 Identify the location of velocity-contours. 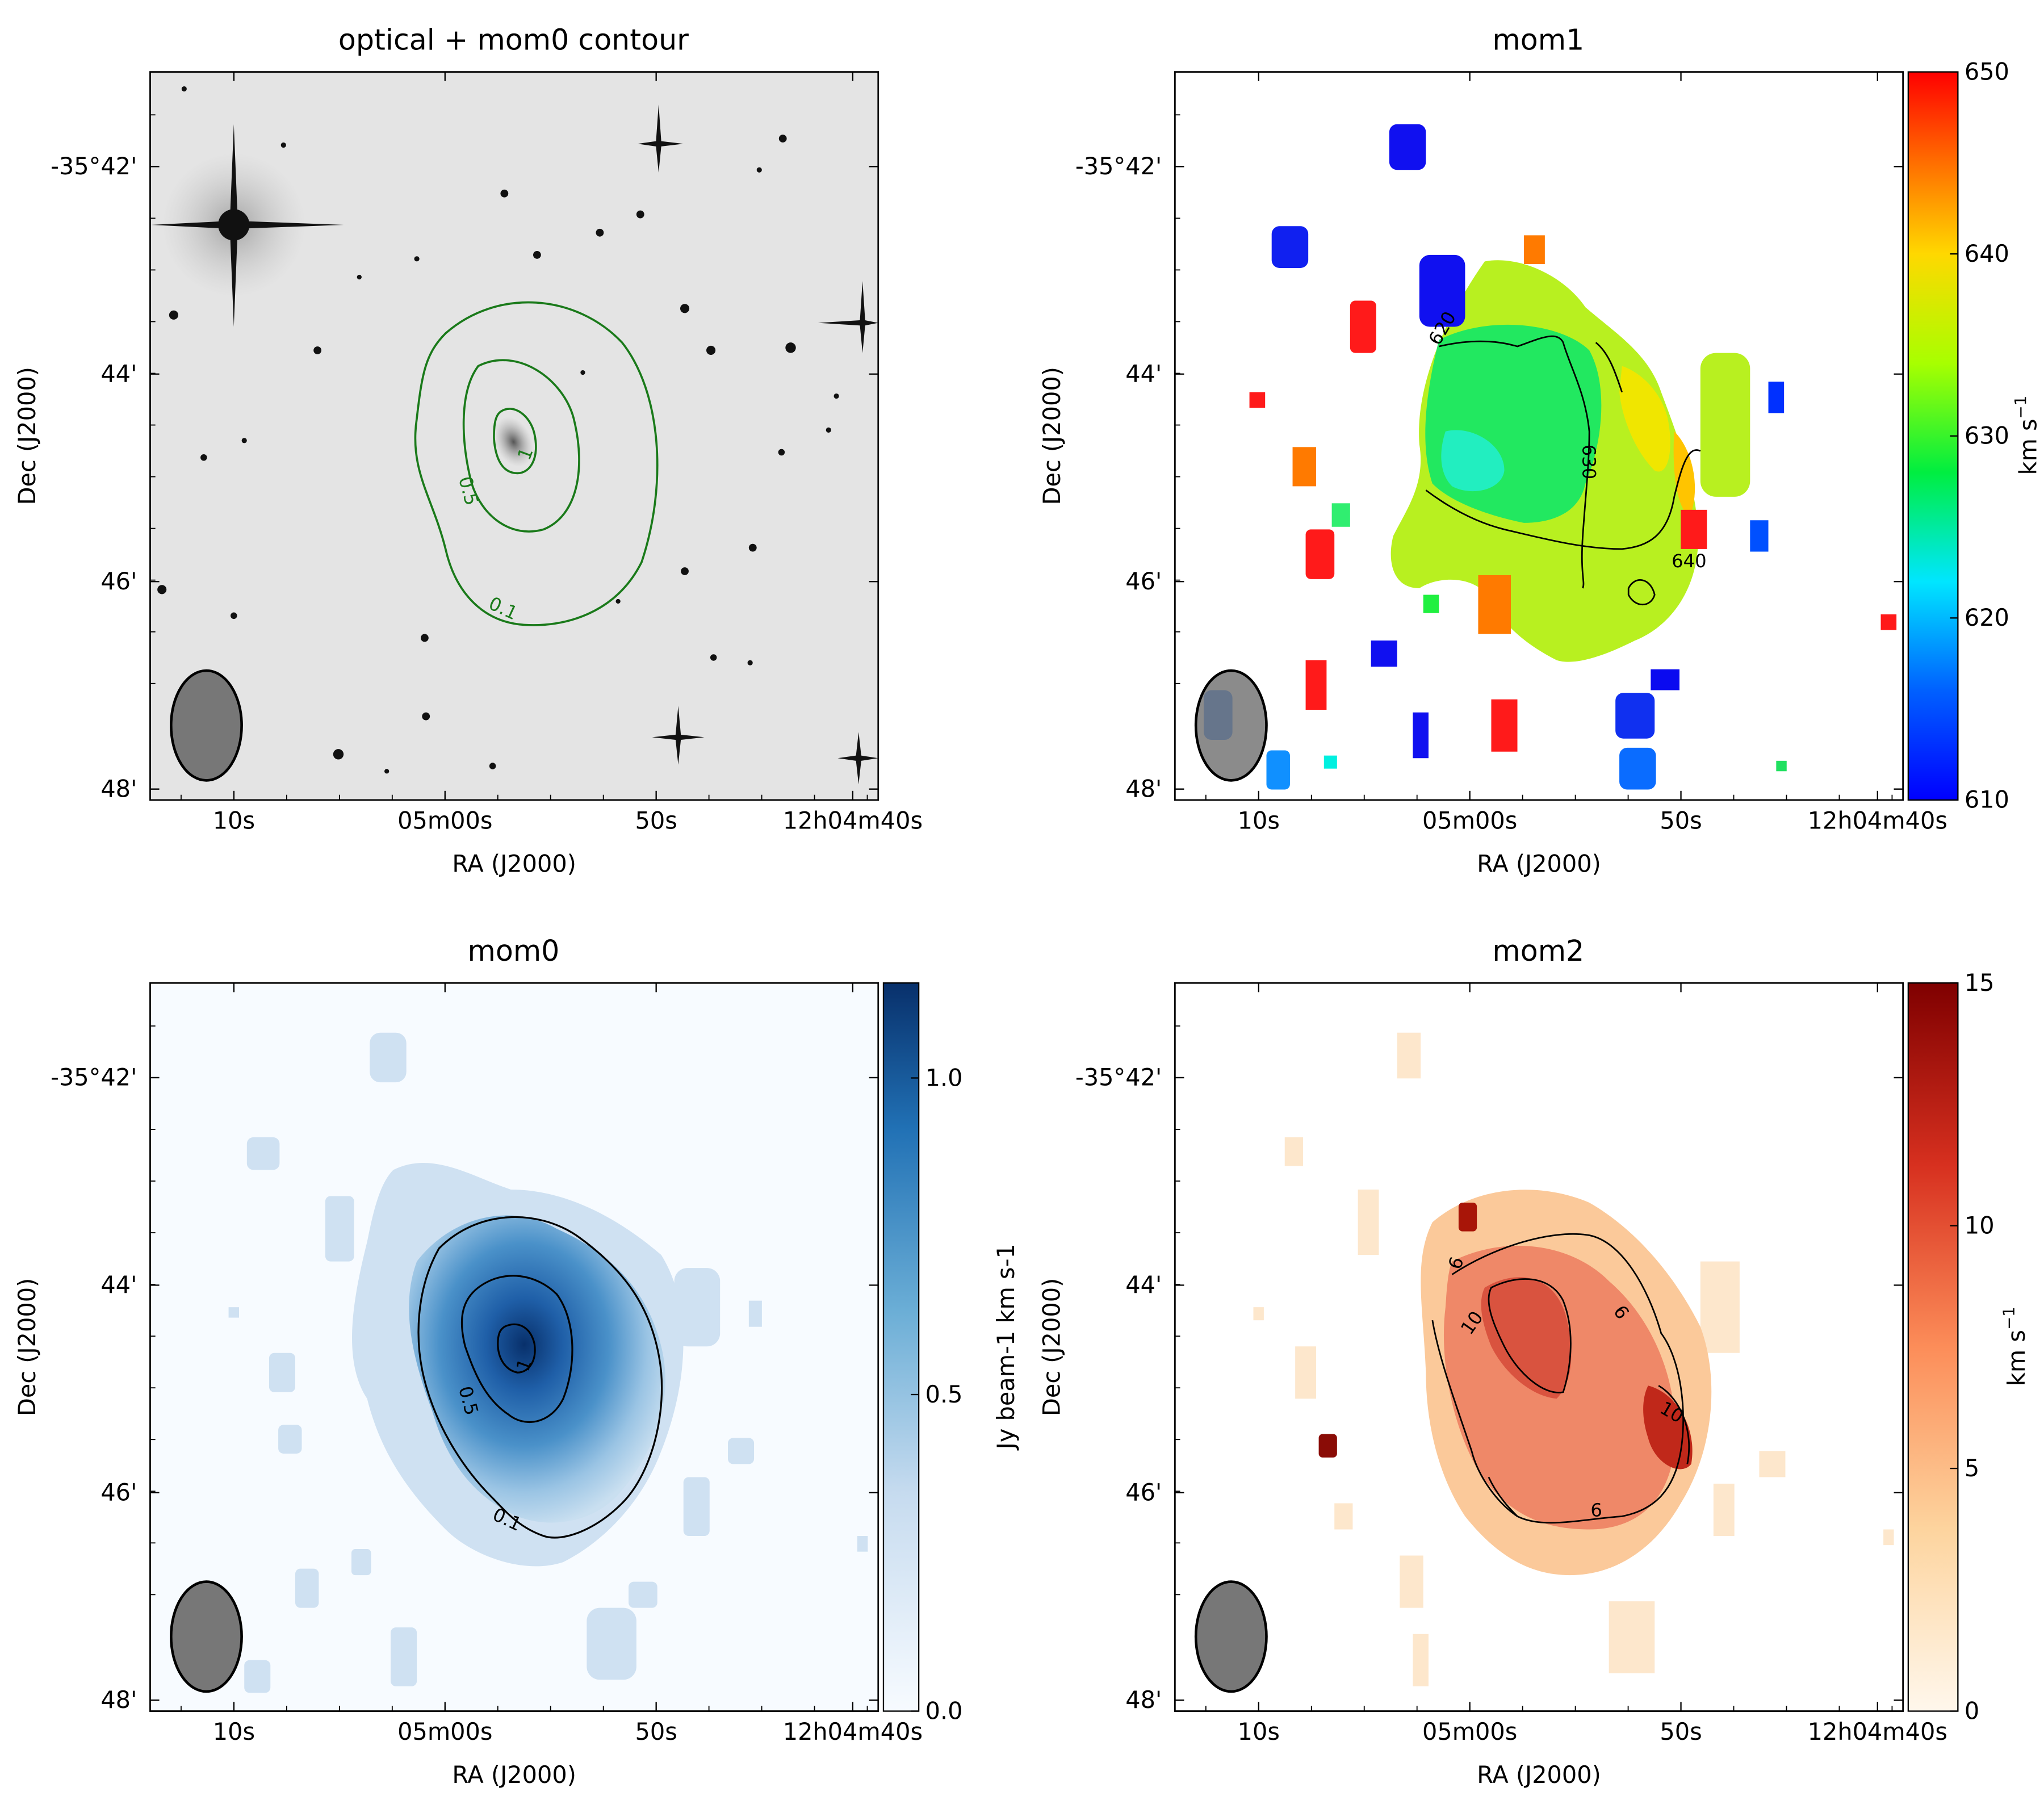
(1563, 470).